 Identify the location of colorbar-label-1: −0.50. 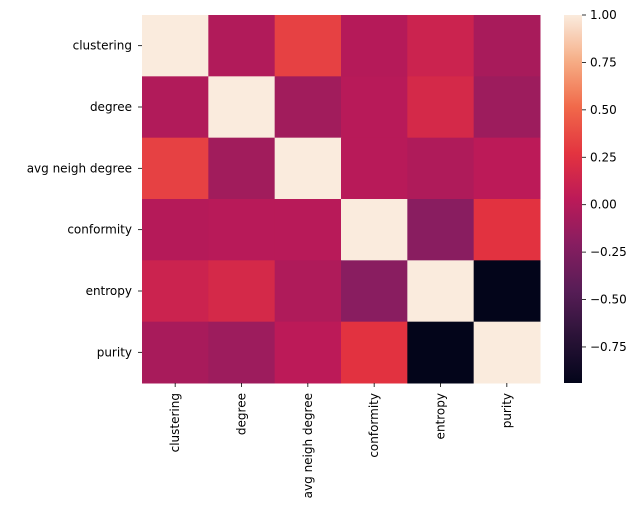
(608, 300).